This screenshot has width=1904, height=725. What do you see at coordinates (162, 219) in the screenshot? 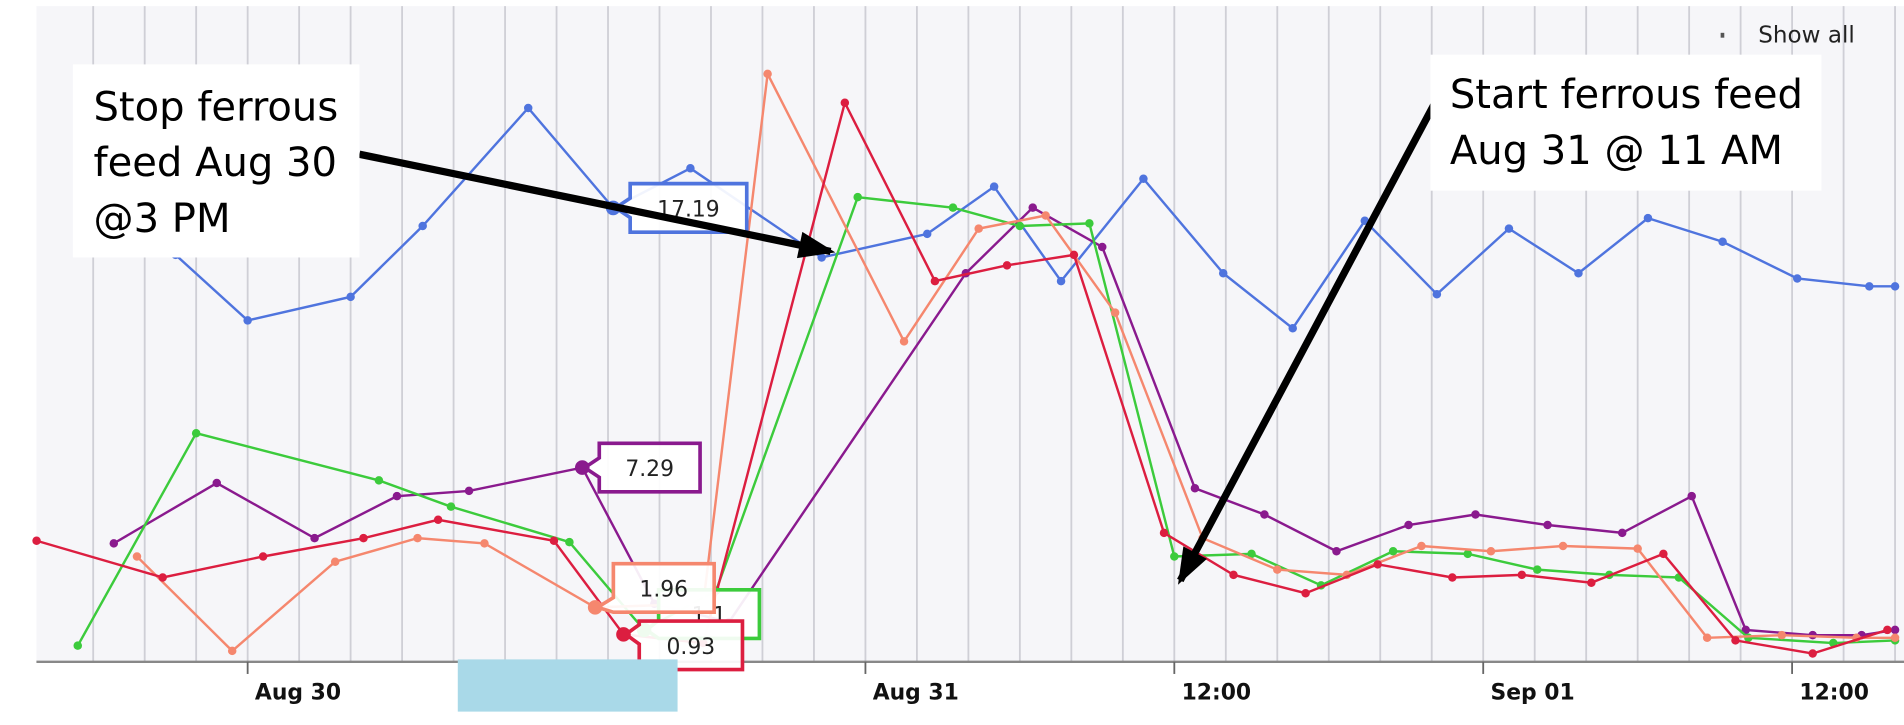
I see `annotation-text: @3 PM` at bounding box center [162, 219].